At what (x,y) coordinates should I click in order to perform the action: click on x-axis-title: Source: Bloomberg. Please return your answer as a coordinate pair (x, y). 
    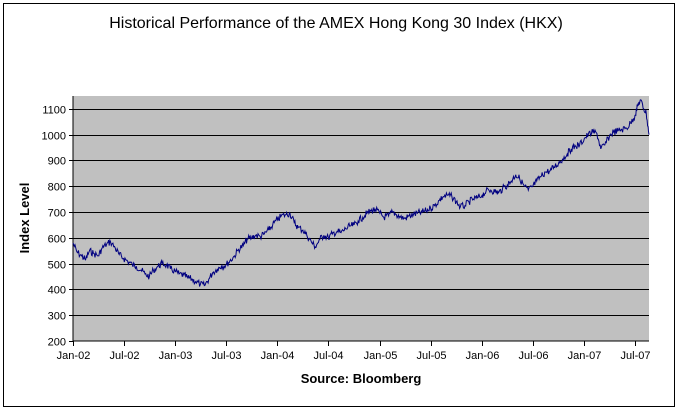
    Looking at the image, I should click on (361, 378).